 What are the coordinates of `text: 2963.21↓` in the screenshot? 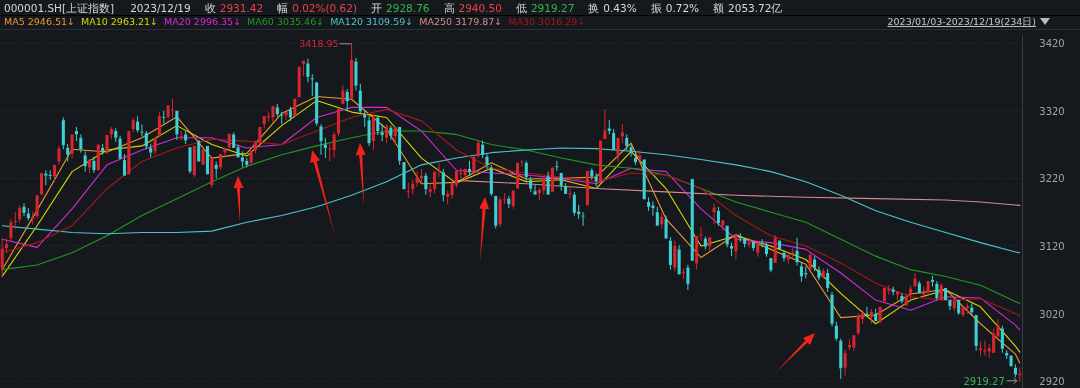 It's located at (134, 21).